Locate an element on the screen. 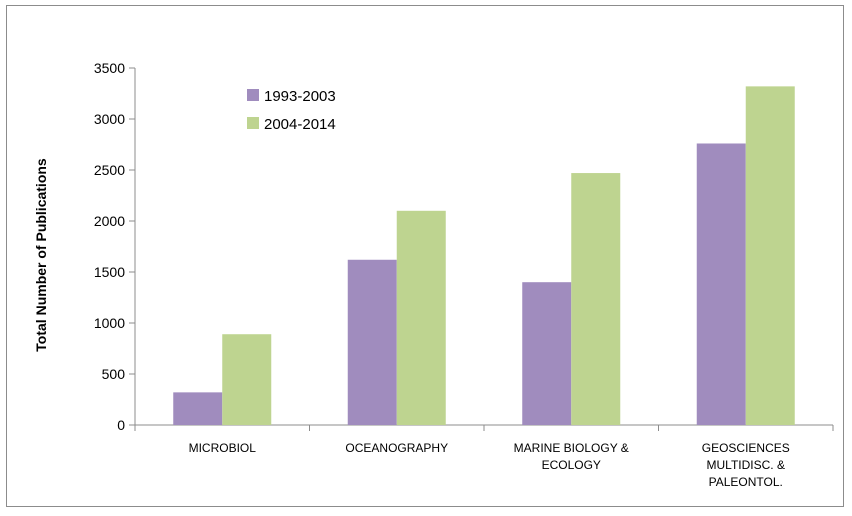  legend-label: 1993-2003 is located at coordinates (300, 96).